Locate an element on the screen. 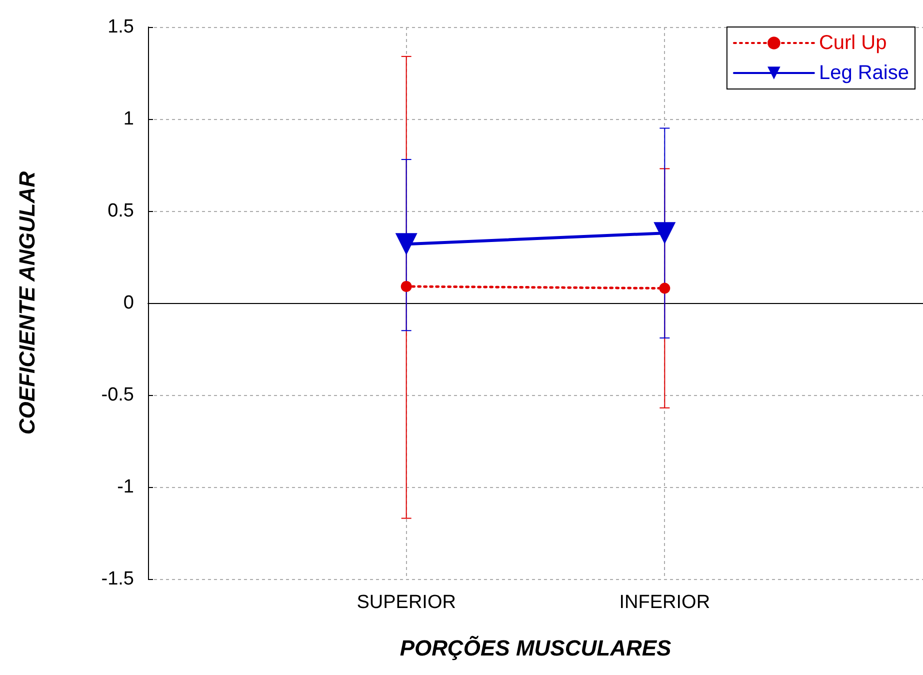  y-tick-label: -1 is located at coordinates (125, 487).